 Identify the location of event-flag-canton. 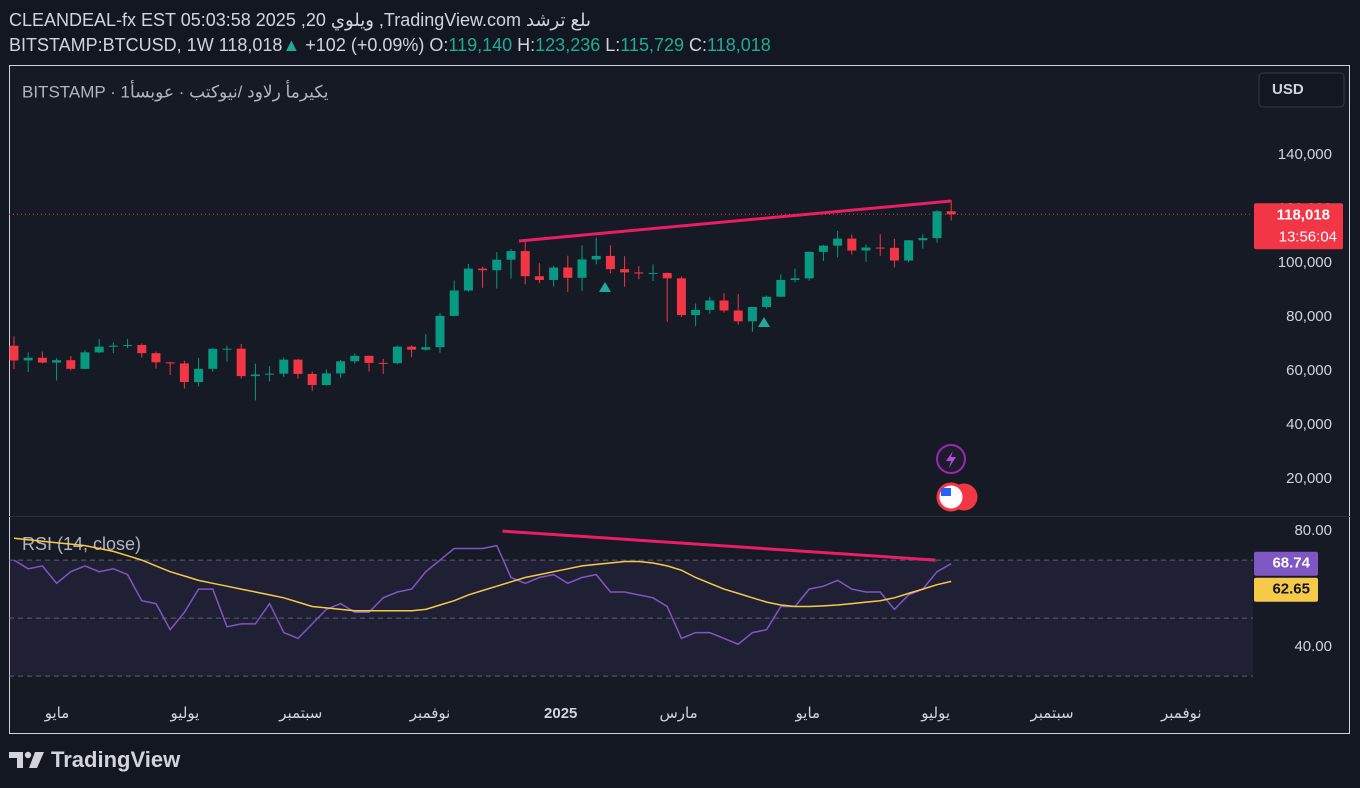
(946, 492).